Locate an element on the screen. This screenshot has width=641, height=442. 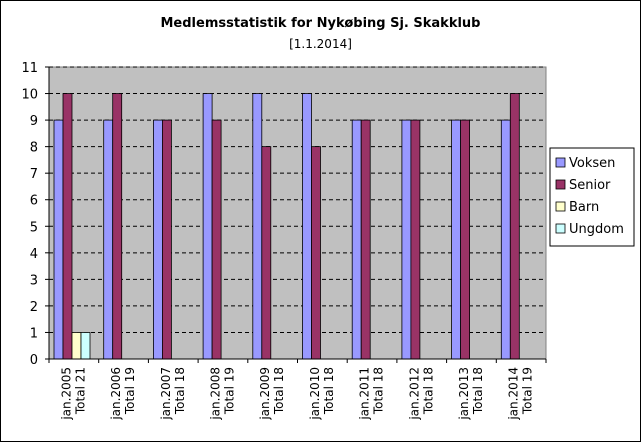
y-tick-label: 1 is located at coordinates (34, 333).